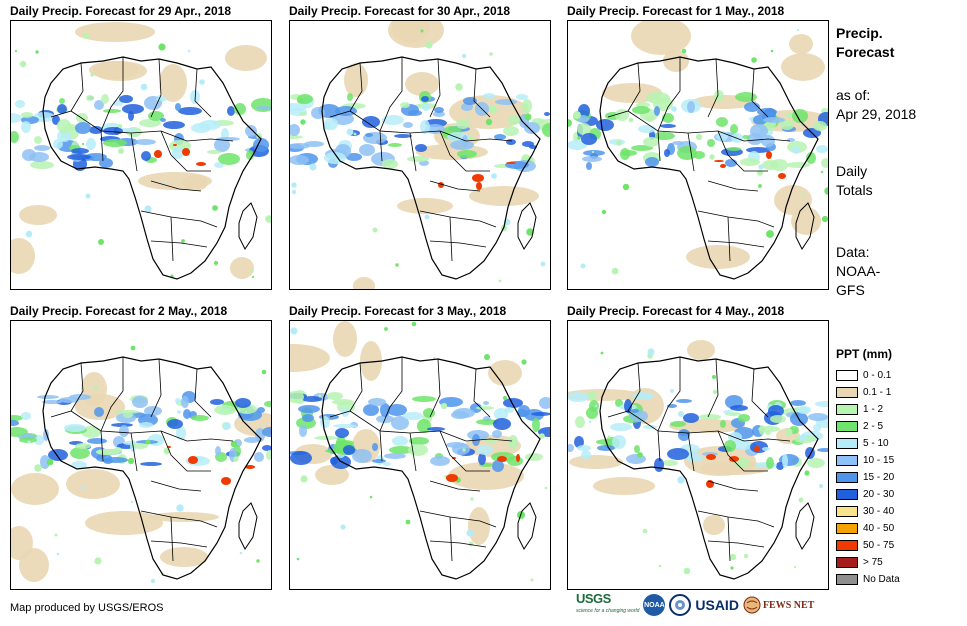 This screenshot has height=626, width=967. I want to click on data-label: Data:, so click(853, 252).